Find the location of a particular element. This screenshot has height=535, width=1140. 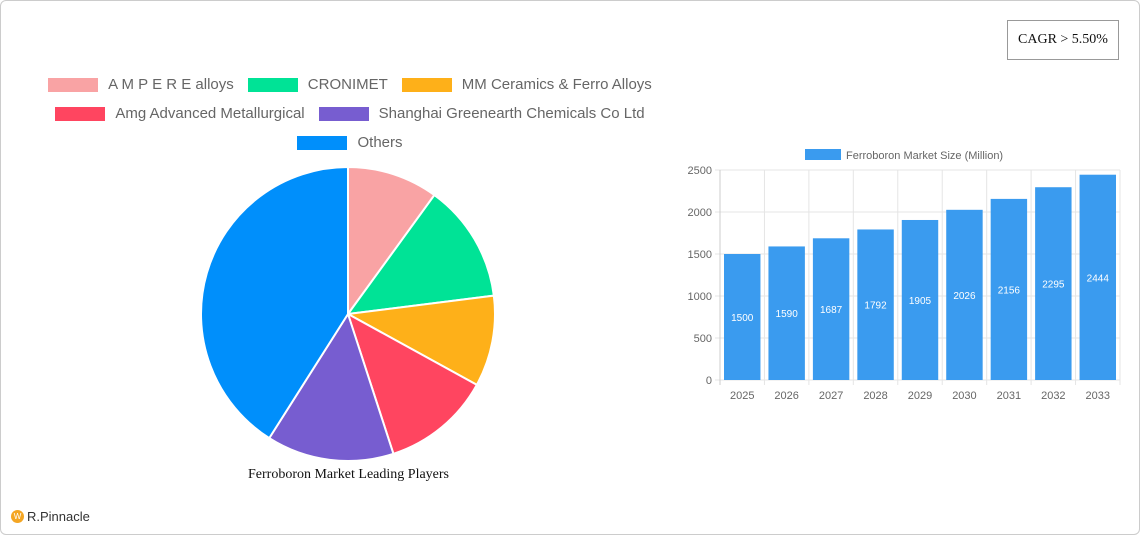

bar-data-label: 2295 is located at coordinates (1053, 285).